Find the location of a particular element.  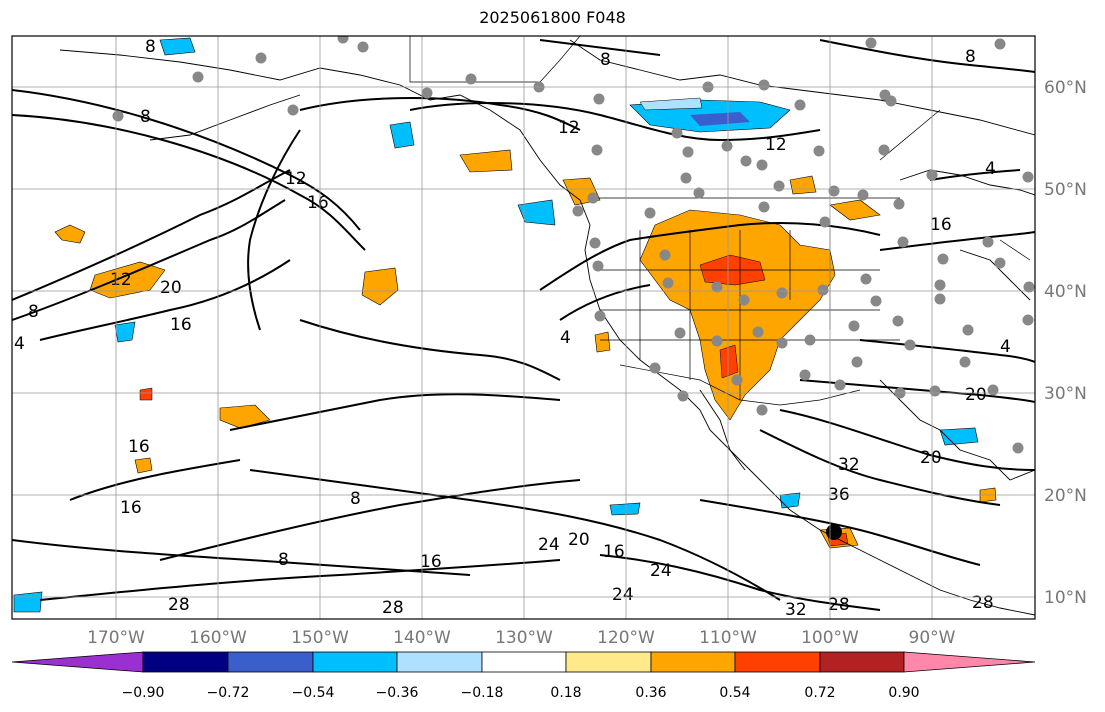

colorbar-tick-label: −0.54 is located at coordinates (313, 693).